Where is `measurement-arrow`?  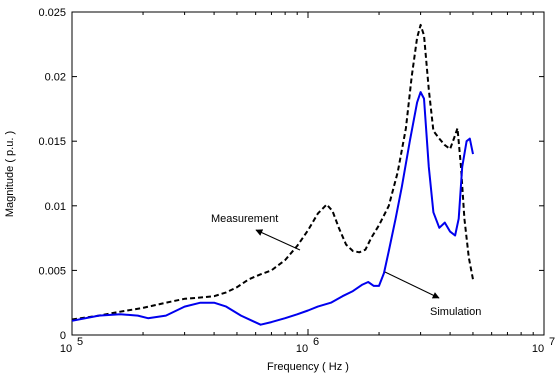 measurement-arrow is located at coordinates (278, 240).